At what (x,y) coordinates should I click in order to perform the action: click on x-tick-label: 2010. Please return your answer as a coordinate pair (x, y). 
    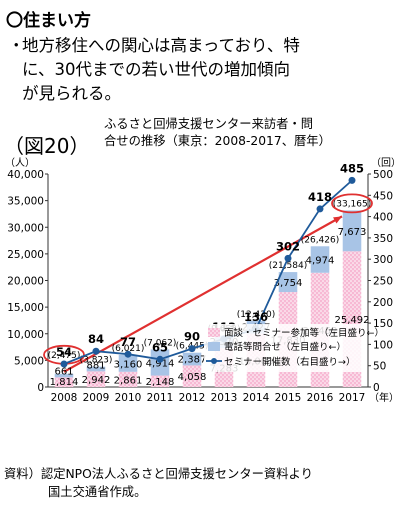
    Looking at the image, I should click on (128, 398).